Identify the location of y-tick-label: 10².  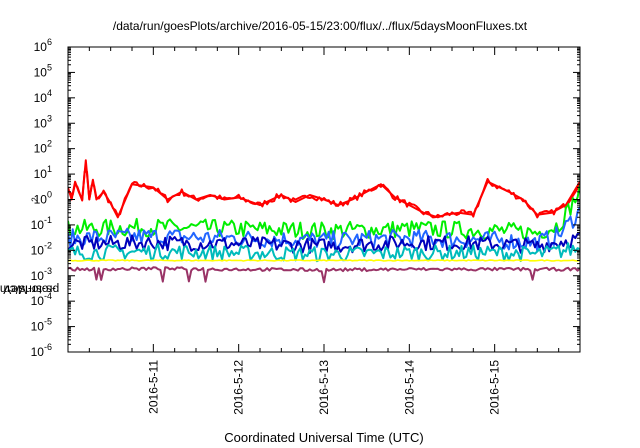
(43, 147).